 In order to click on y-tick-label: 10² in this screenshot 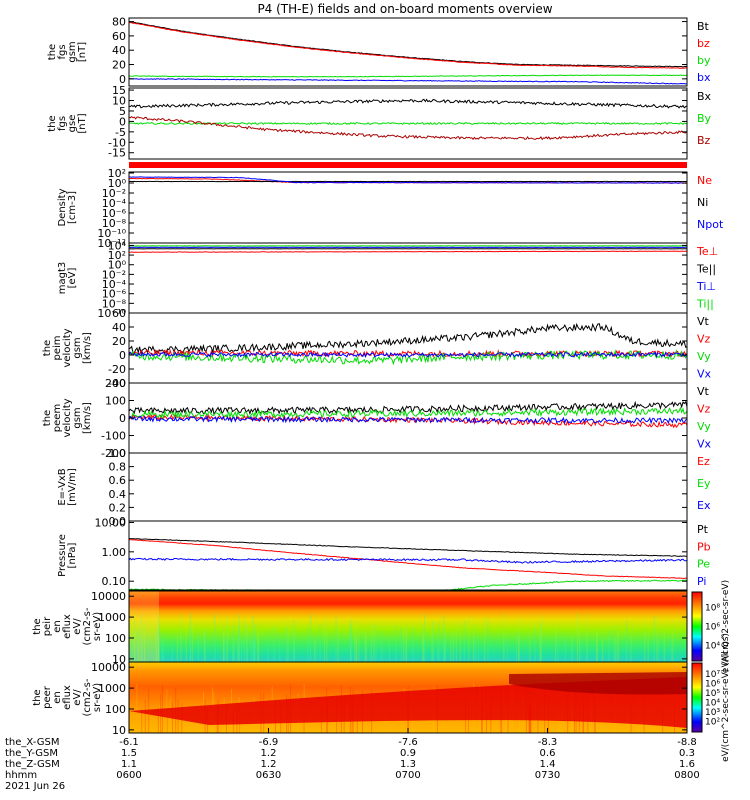, I will do `click(117, 173)`.